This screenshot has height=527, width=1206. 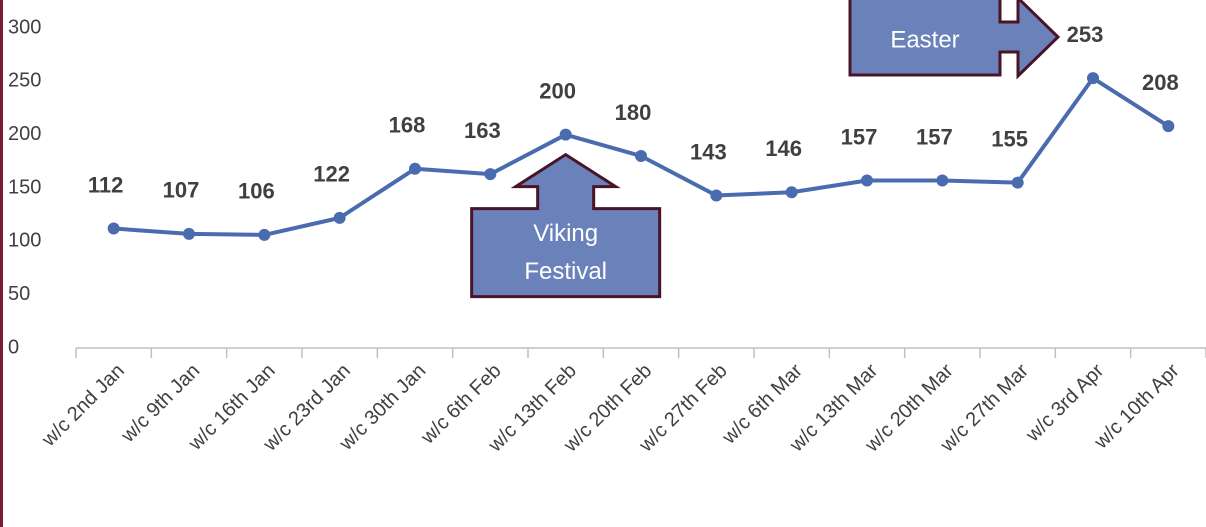 I want to click on annotation-text: Viking, so click(x=565, y=233).